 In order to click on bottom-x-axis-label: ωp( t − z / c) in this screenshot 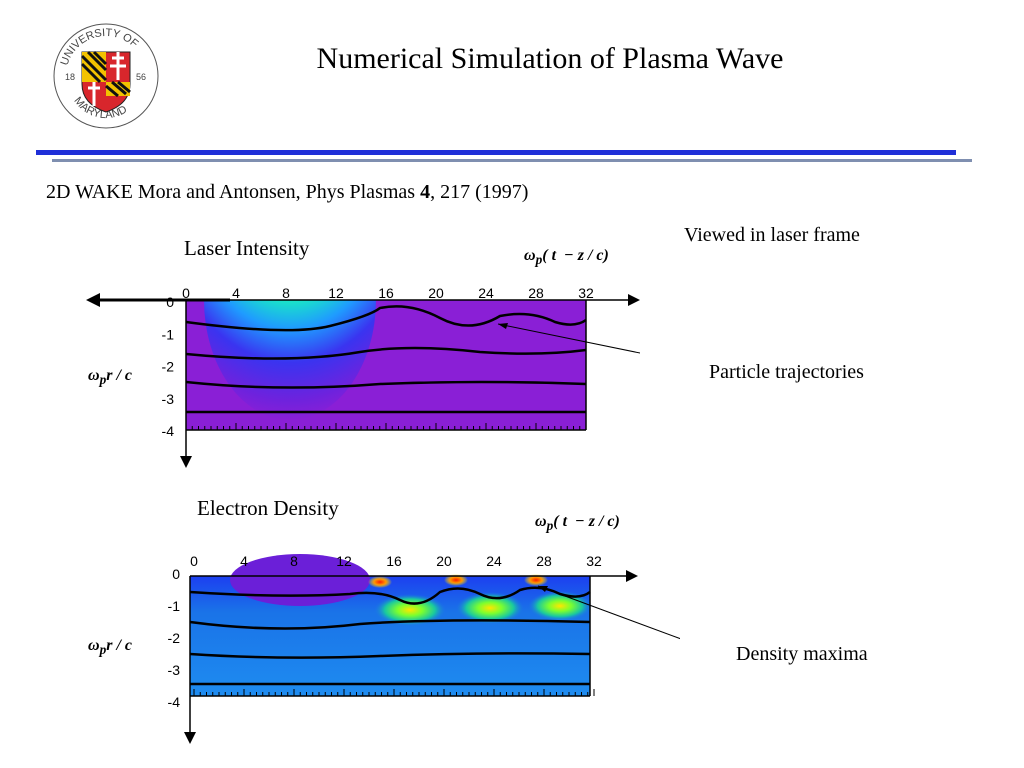, I will do `click(577, 523)`.